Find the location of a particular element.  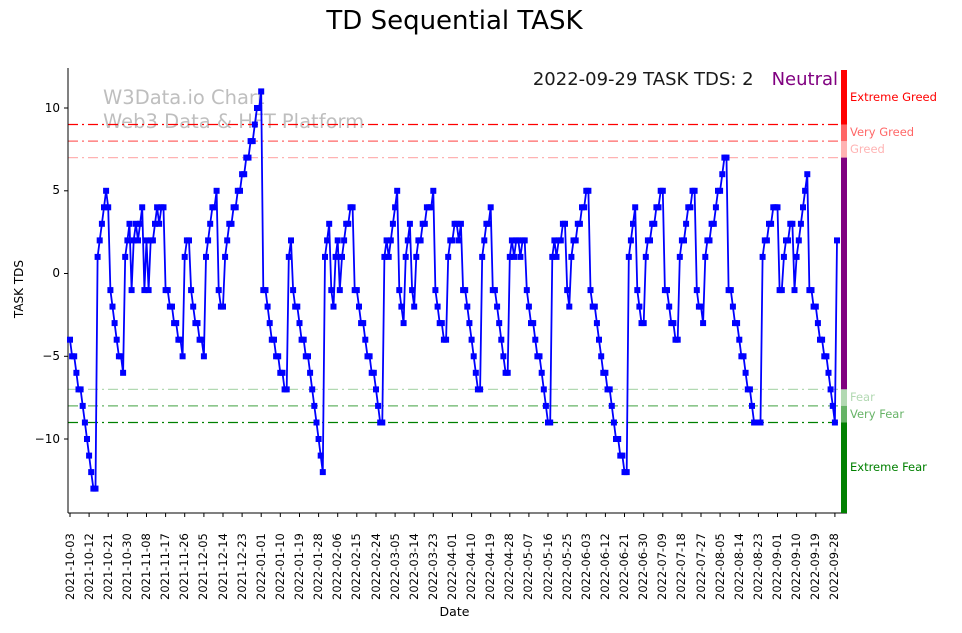

watermark: W3Data.io Chart Web3 Data & HFT Platform is located at coordinates (233, 110).